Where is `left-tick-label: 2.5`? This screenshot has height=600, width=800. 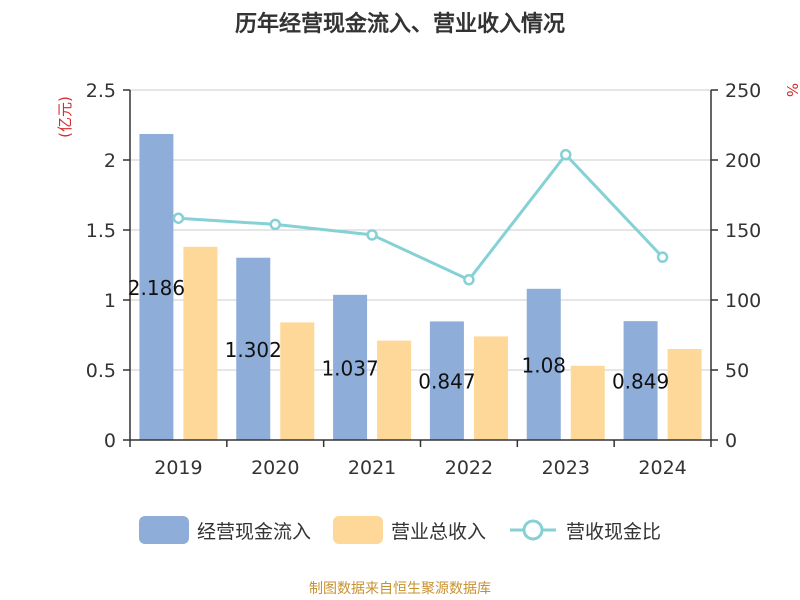 left-tick-label: 2.5 is located at coordinates (101, 91).